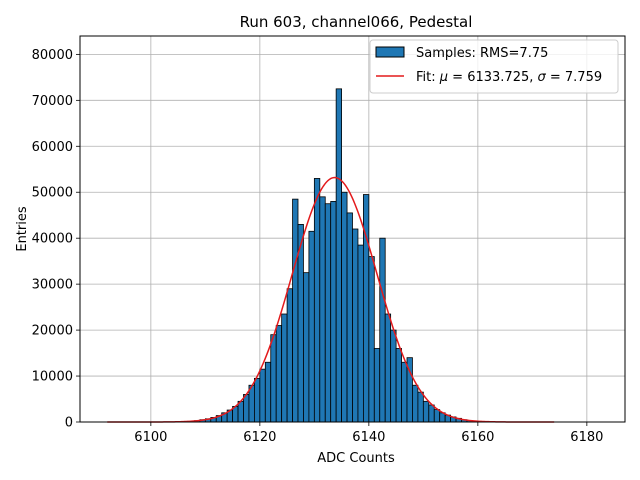 This screenshot has width=640, height=480. Describe the element at coordinates (52, 147) in the screenshot. I see `y-tick-label: 60000` at that location.